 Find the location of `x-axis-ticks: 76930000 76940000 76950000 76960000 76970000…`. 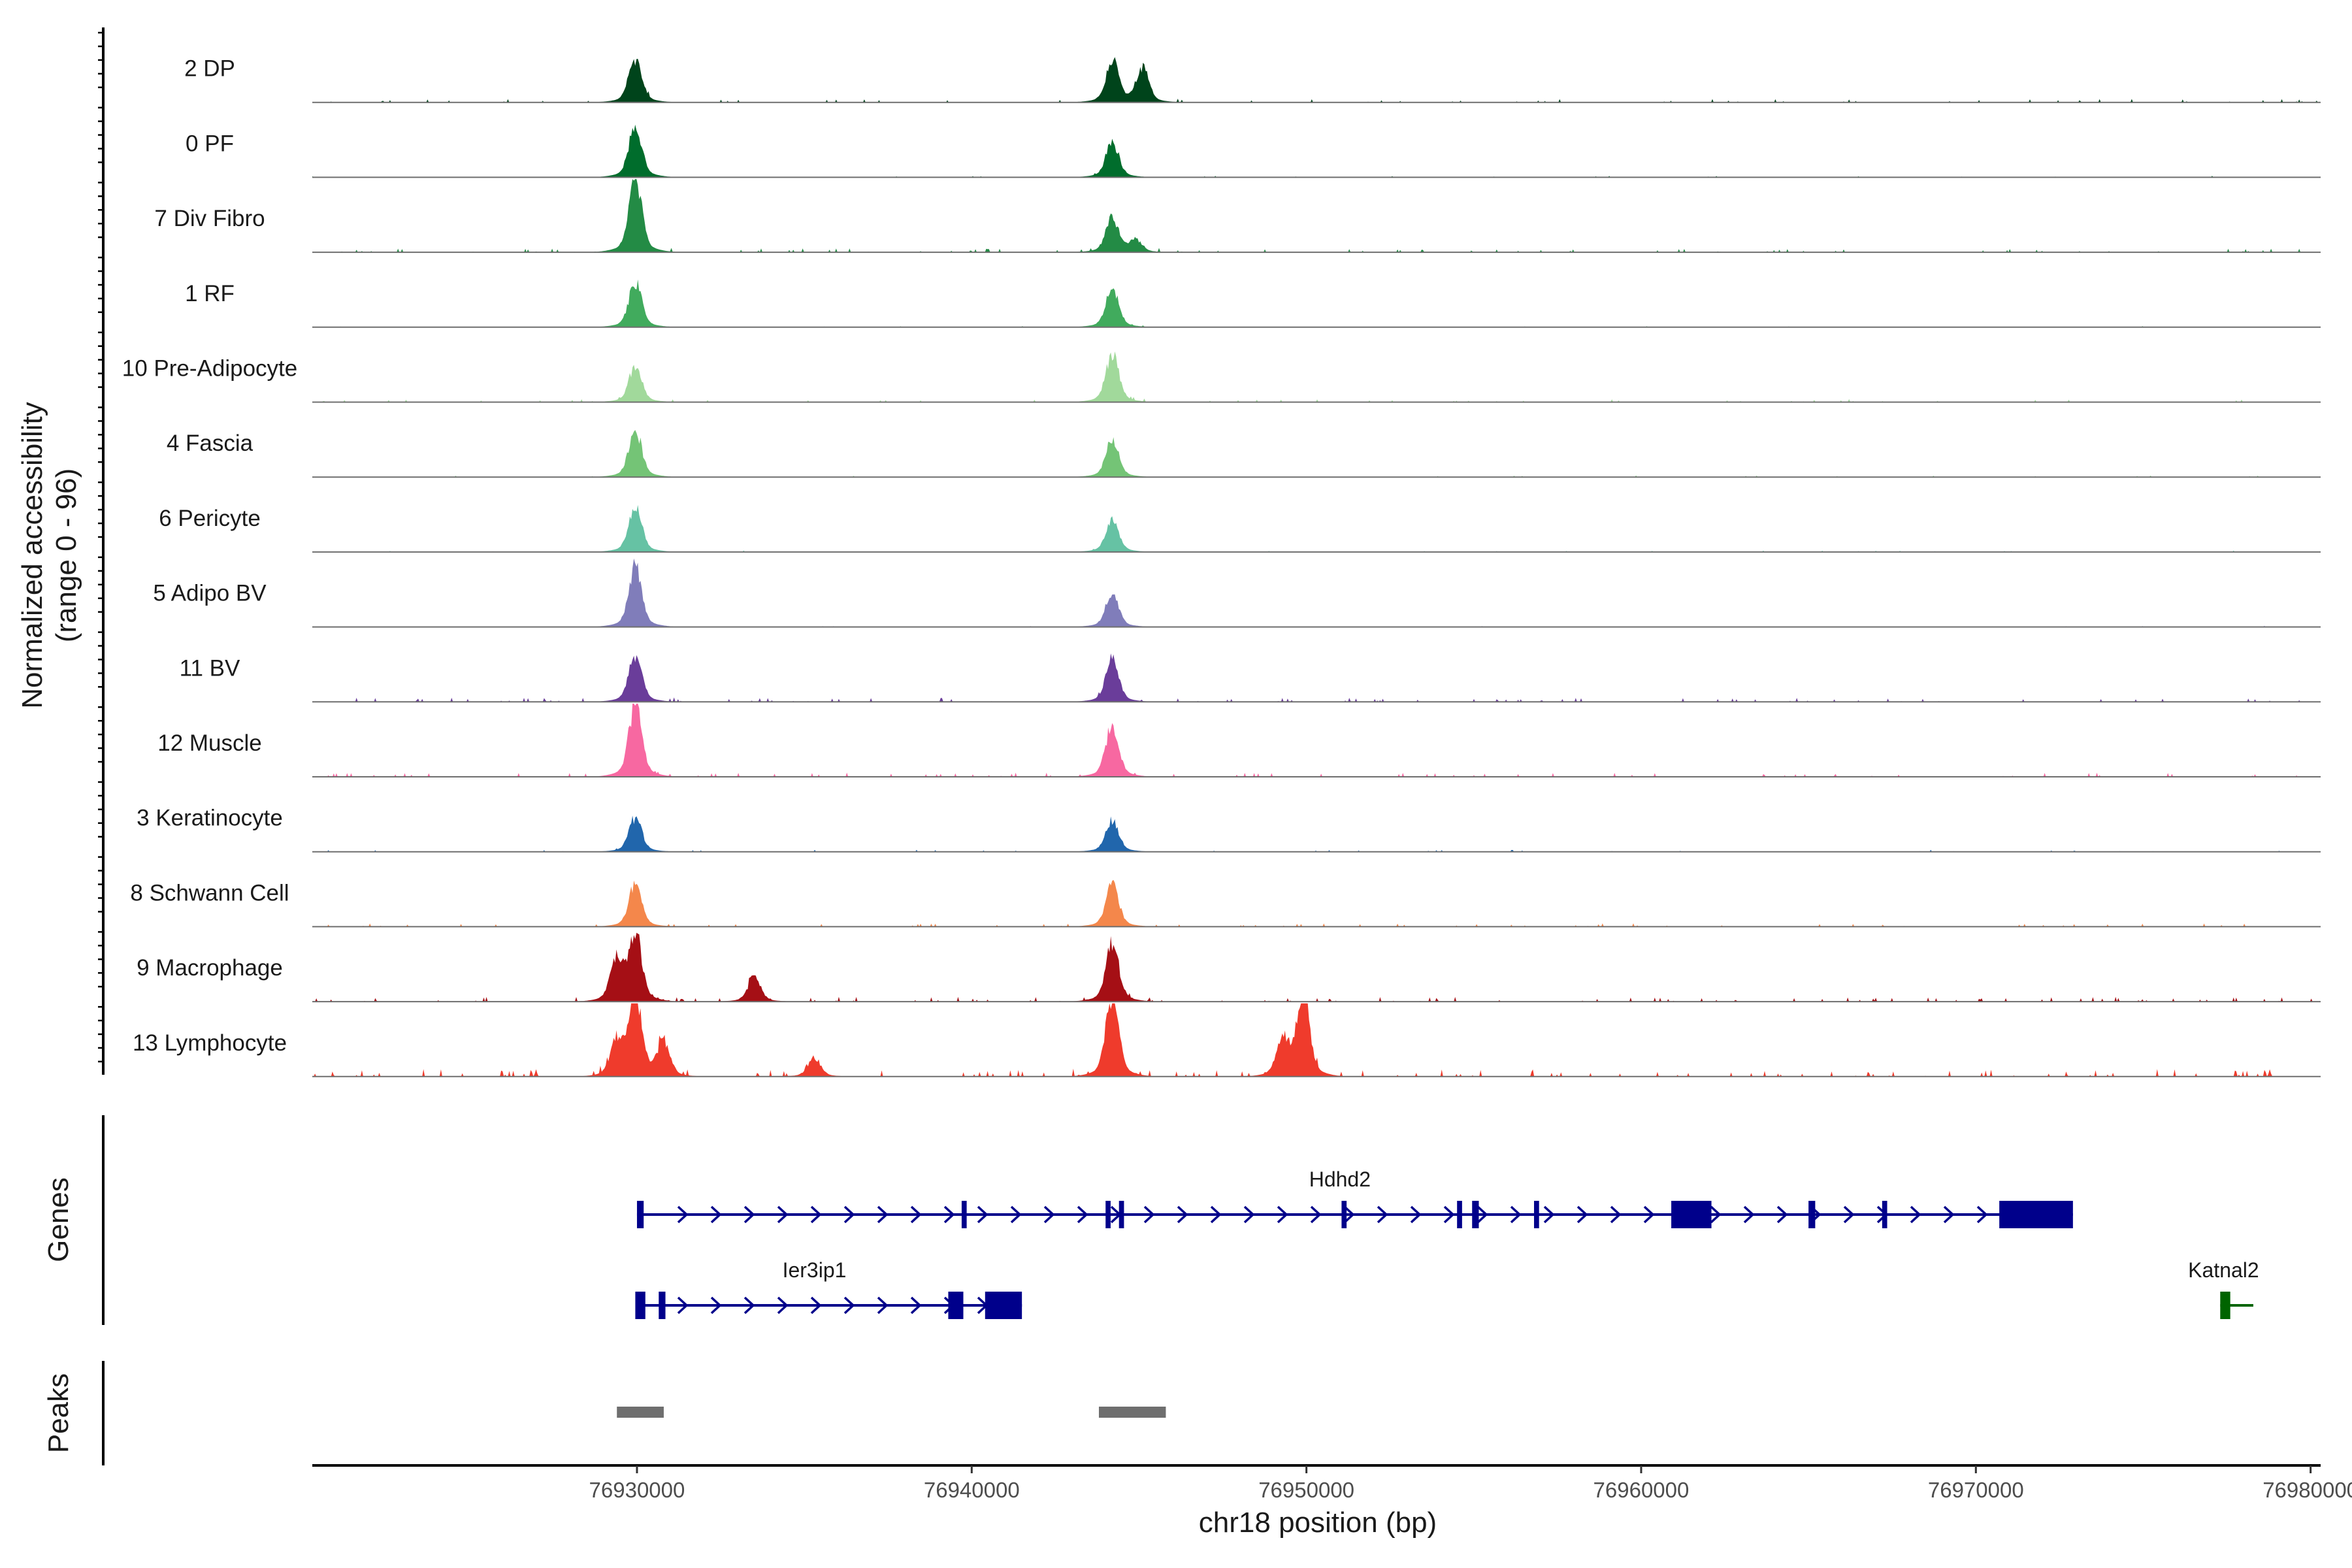

x-axis-ticks: 76930000 76940000 76950000 76960000 76970000… is located at coordinates (1470, 1483).